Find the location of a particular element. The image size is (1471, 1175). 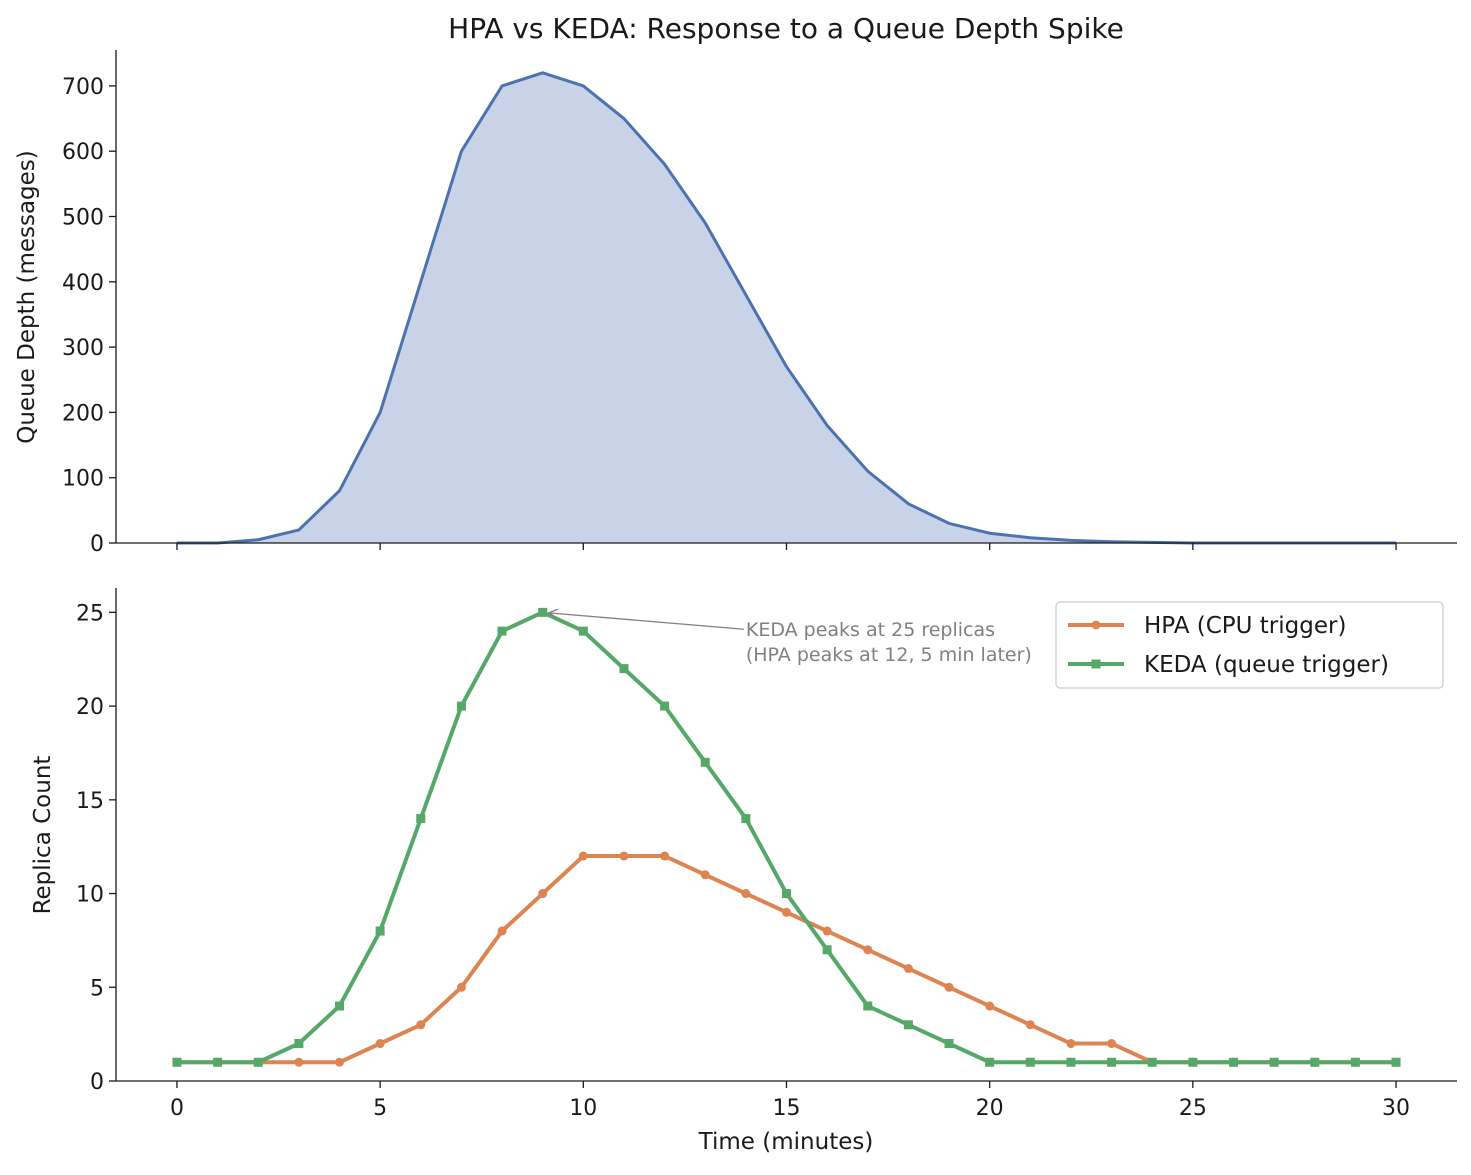

y-tick-label: 15 is located at coordinates (90, 801).